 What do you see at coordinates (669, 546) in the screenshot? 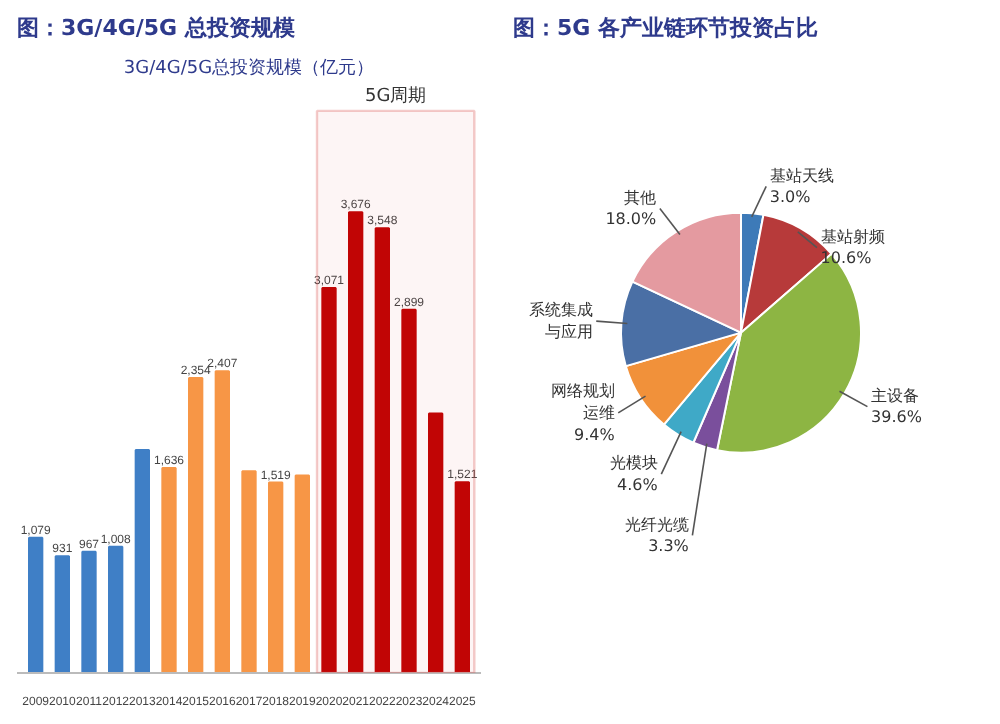
I see `data-label: 3.3%` at bounding box center [669, 546].